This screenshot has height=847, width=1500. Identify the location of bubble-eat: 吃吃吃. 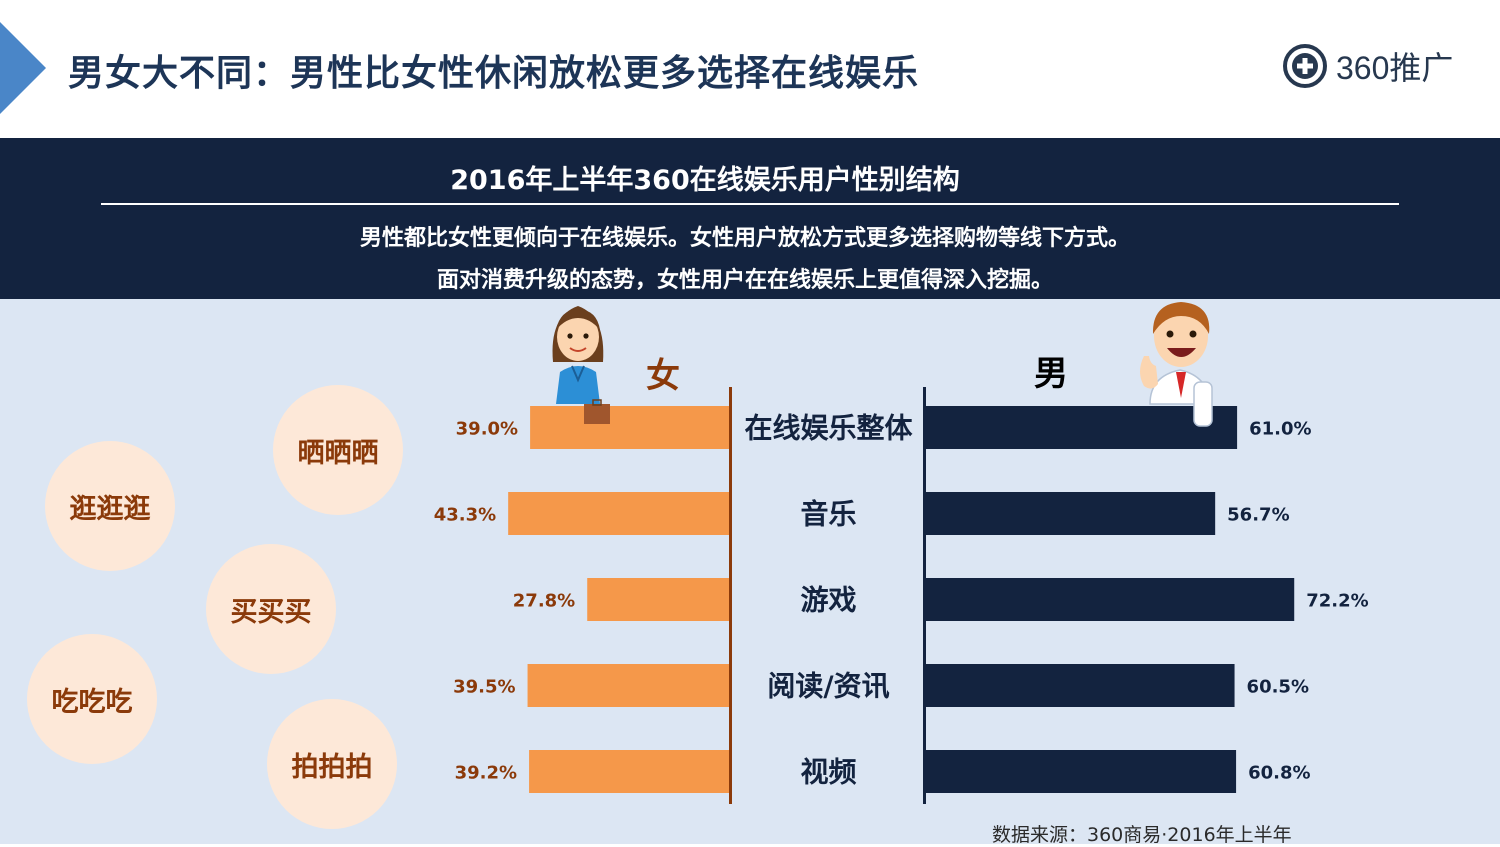
(92, 699).